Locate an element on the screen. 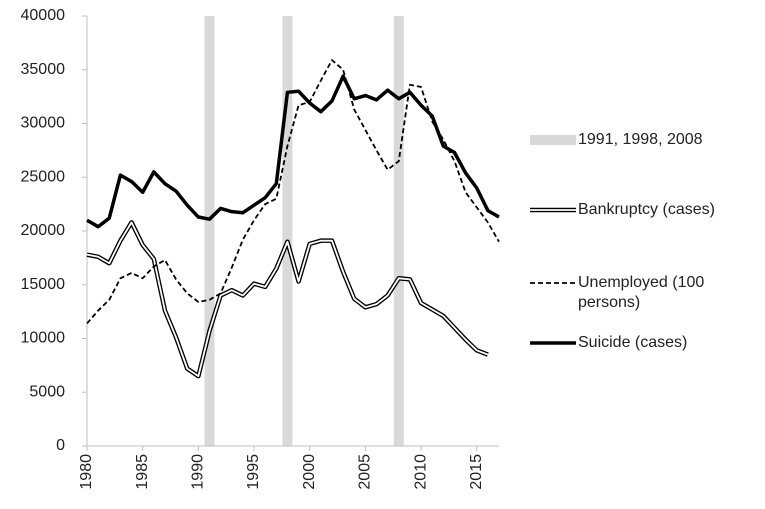 The image size is (765, 509). y-tick-label: 25000 is located at coordinates (43, 176).